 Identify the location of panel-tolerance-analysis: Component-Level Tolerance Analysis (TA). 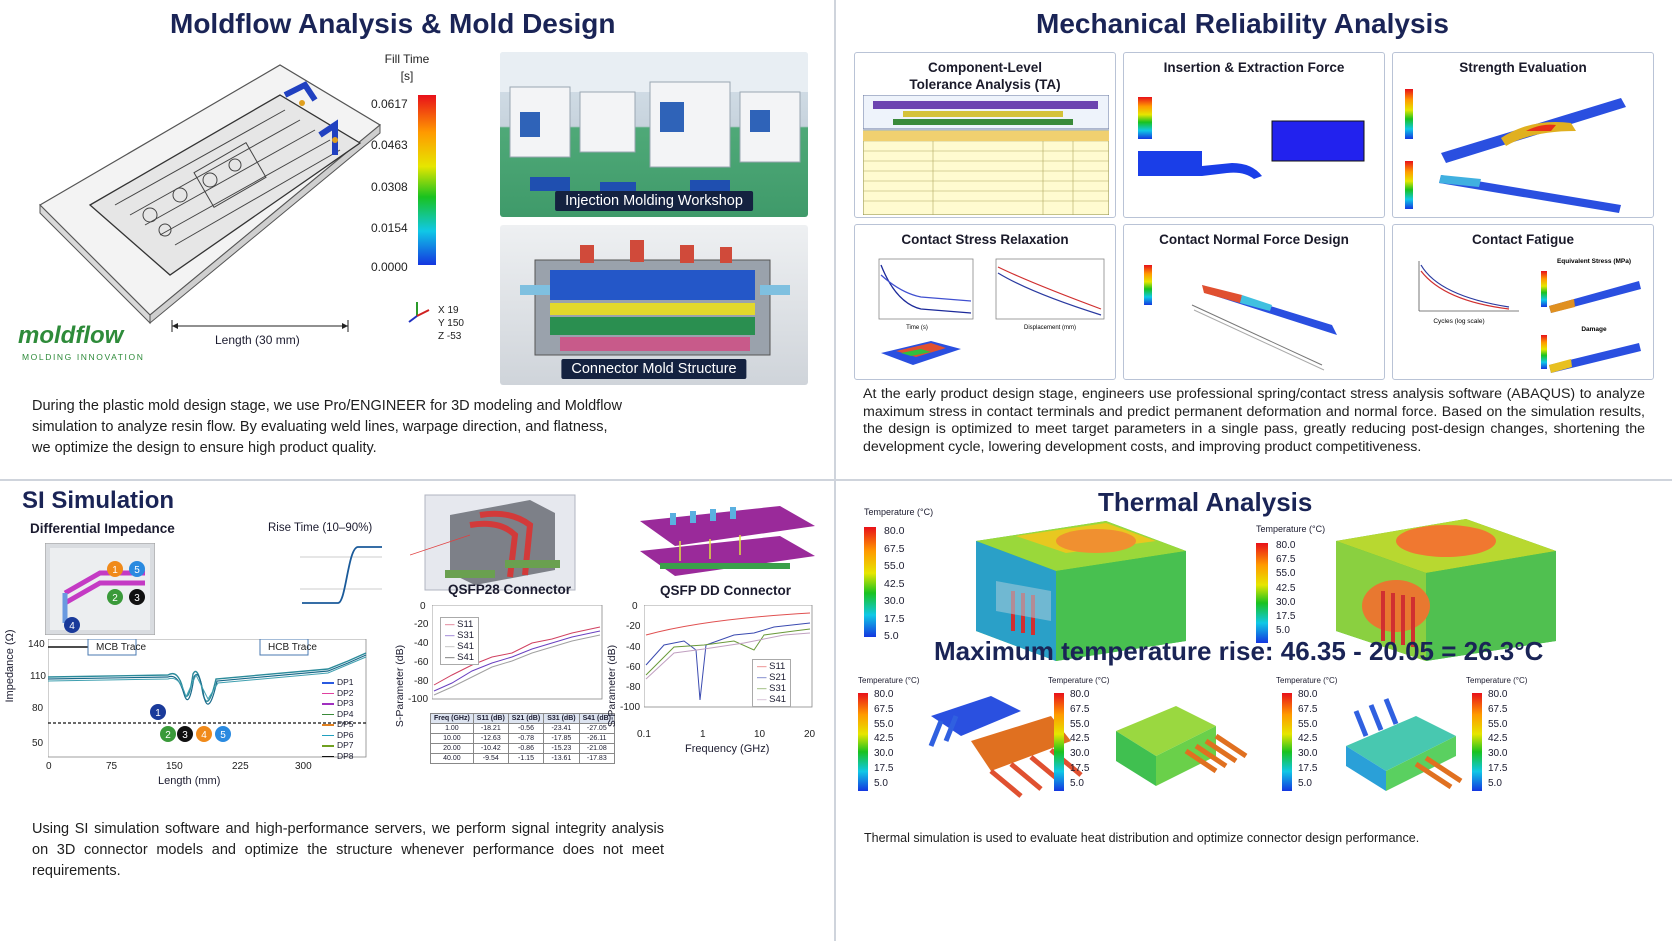
(985, 135).